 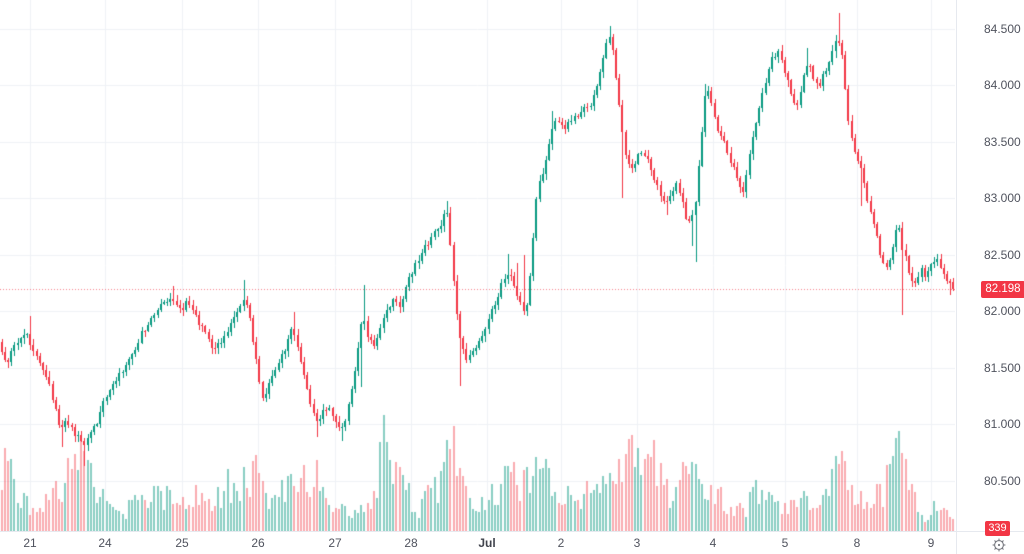 What do you see at coordinates (785, 543) in the screenshot?
I see `time-axis-label: 5` at bounding box center [785, 543].